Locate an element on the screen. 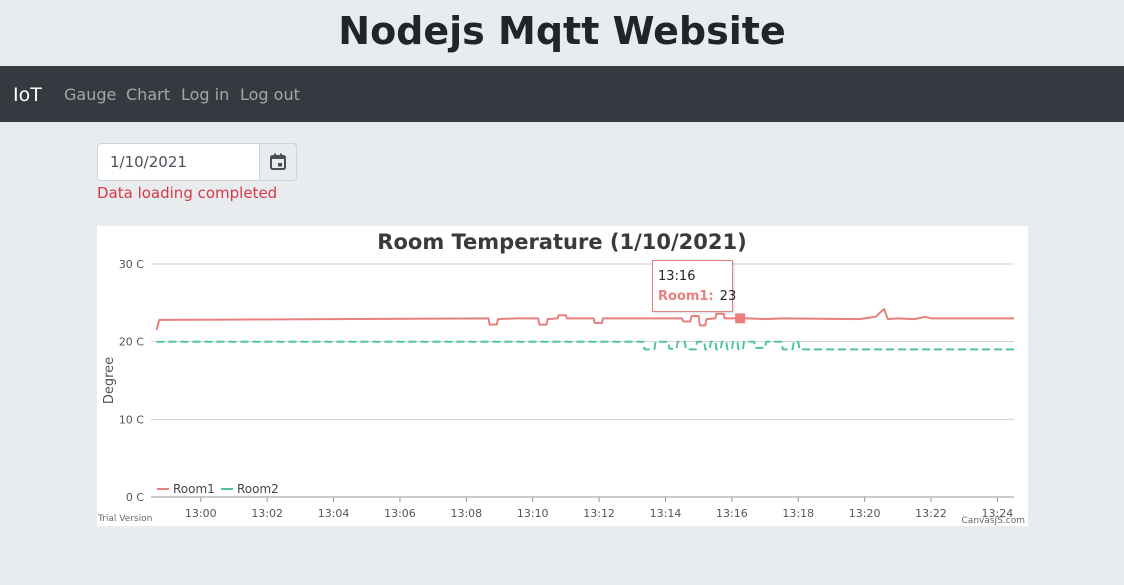 The image size is (1124, 585). x-tick-label: 13:10 is located at coordinates (533, 513).